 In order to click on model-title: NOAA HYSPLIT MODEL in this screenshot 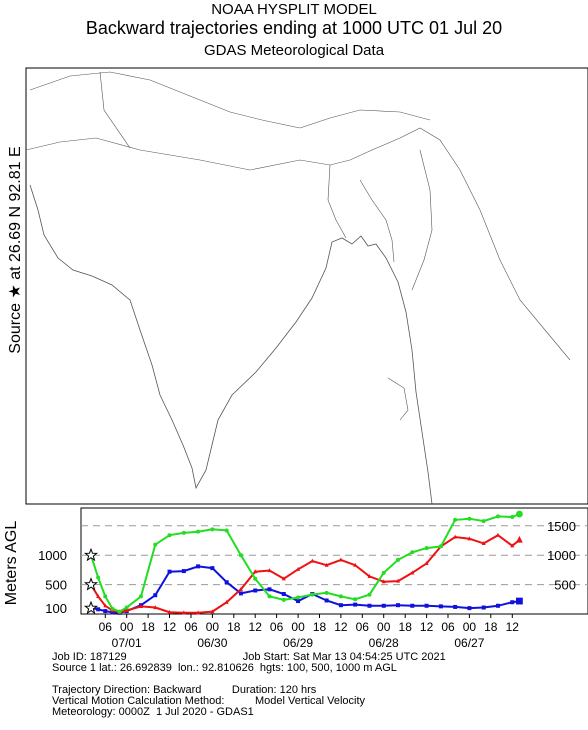, I will do `click(294, 9)`.